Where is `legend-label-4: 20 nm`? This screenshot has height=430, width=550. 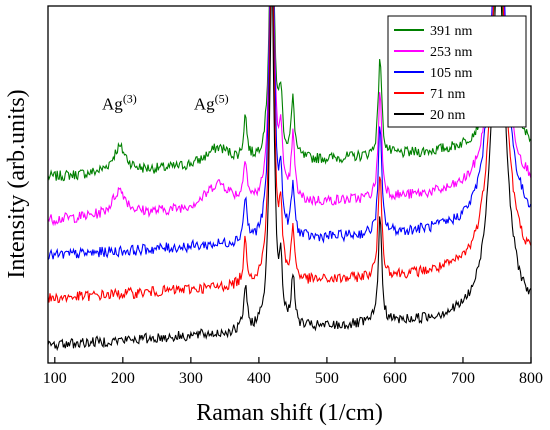
legend-label-4: 20 nm is located at coordinates (448, 115).